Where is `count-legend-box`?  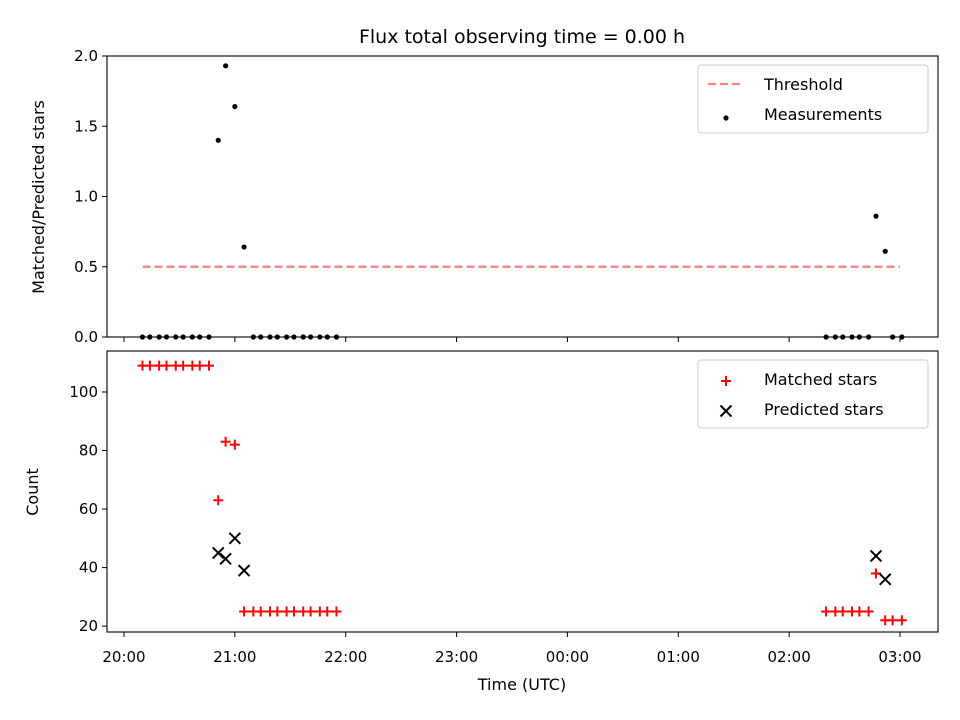 count-legend-box is located at coordinates (813, 394).